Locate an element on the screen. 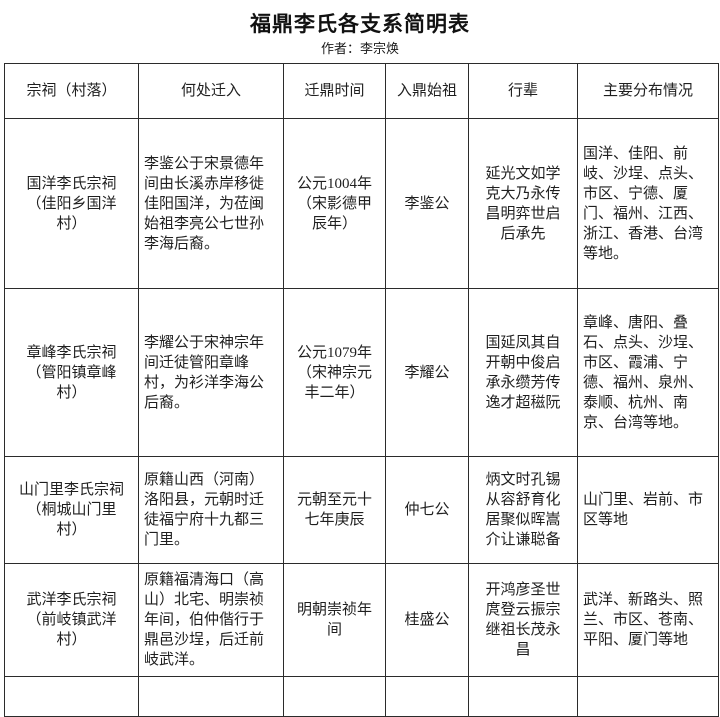  cell-generation-poem: 延光文如学 克大乃永传 昌明弈世启 后承先 is located at coordinates (523, 203).